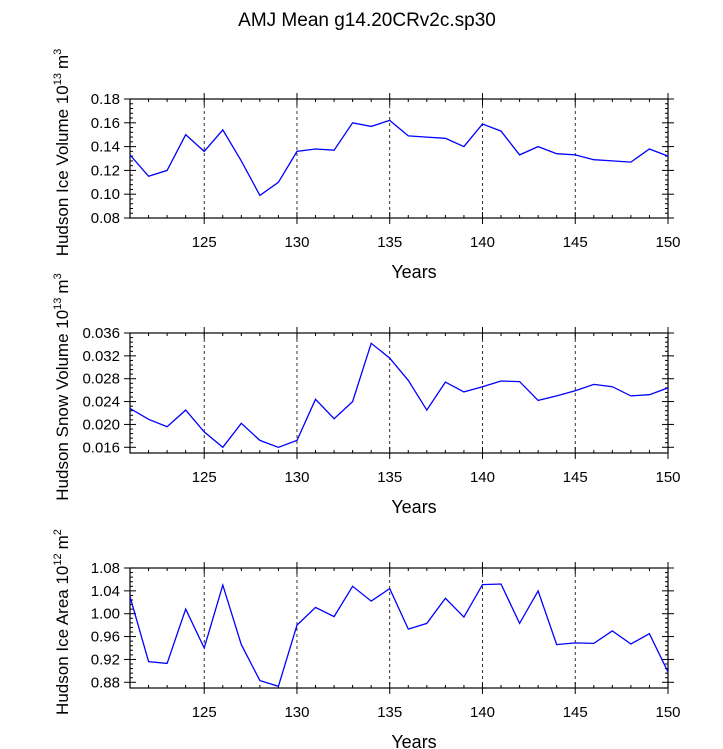 The width and height of the screenshot is (723, 749). I want to click on y-tick-label: 1.08, so click(105, 568).